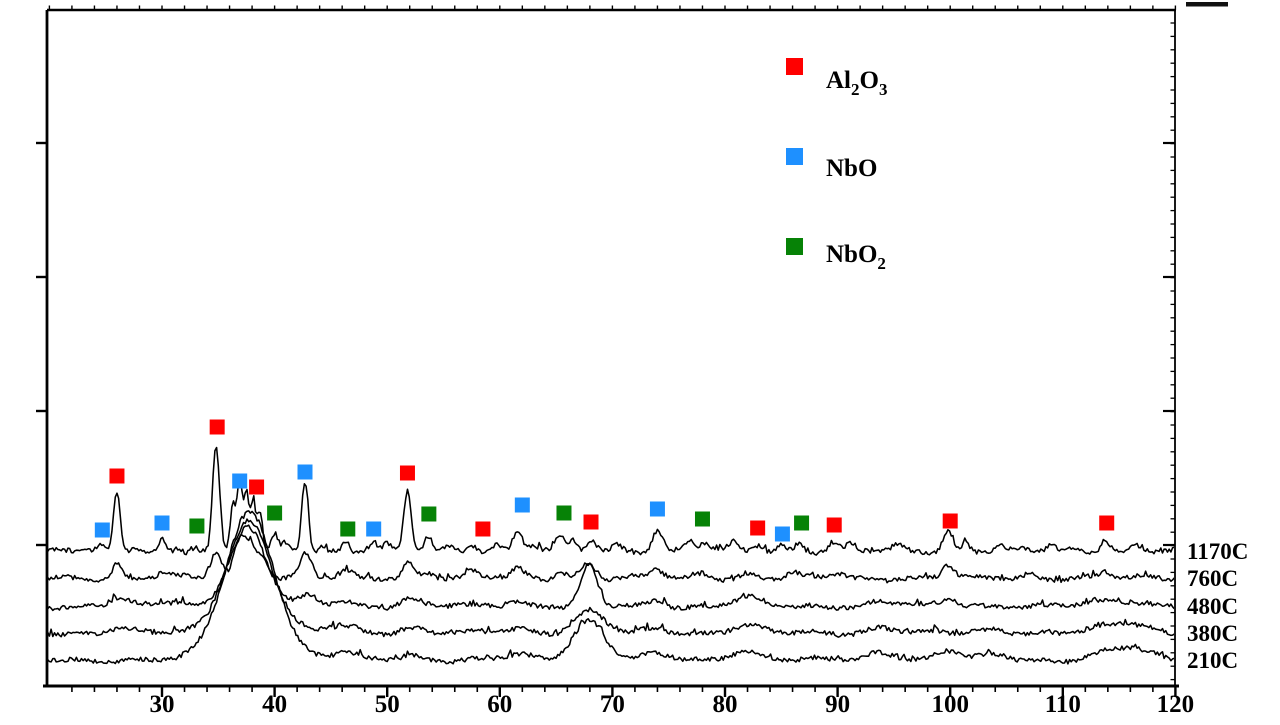  I want to click on x-tick-label: 120, so click(1176, 704).